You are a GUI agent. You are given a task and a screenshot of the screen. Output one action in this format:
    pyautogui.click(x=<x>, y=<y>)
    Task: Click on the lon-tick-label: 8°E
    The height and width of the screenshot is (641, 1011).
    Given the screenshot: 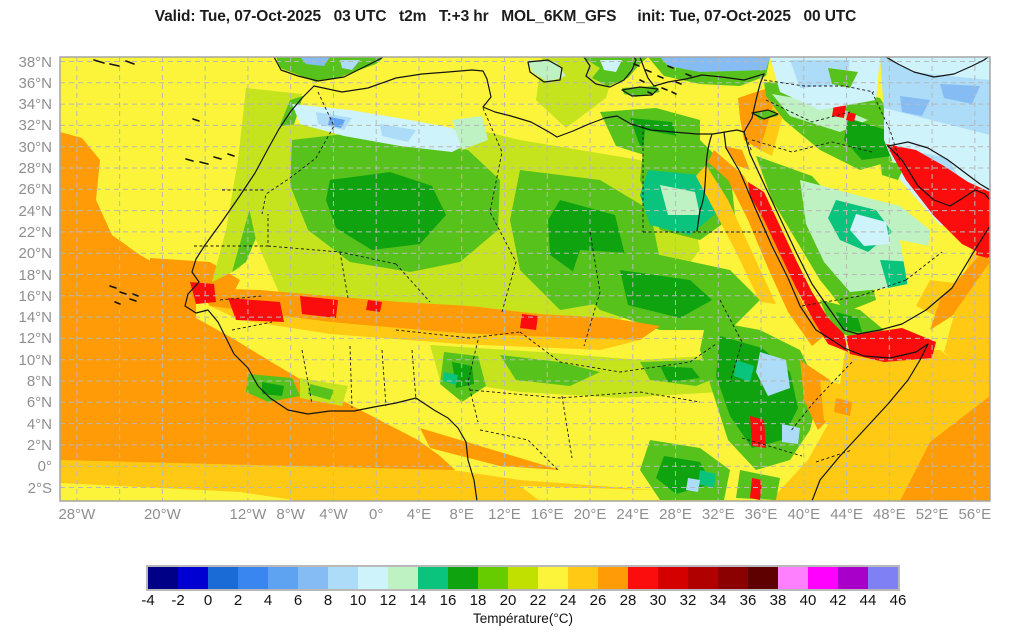 What is the action you would take?
    pyautogui.click(x=461, y=514)
    